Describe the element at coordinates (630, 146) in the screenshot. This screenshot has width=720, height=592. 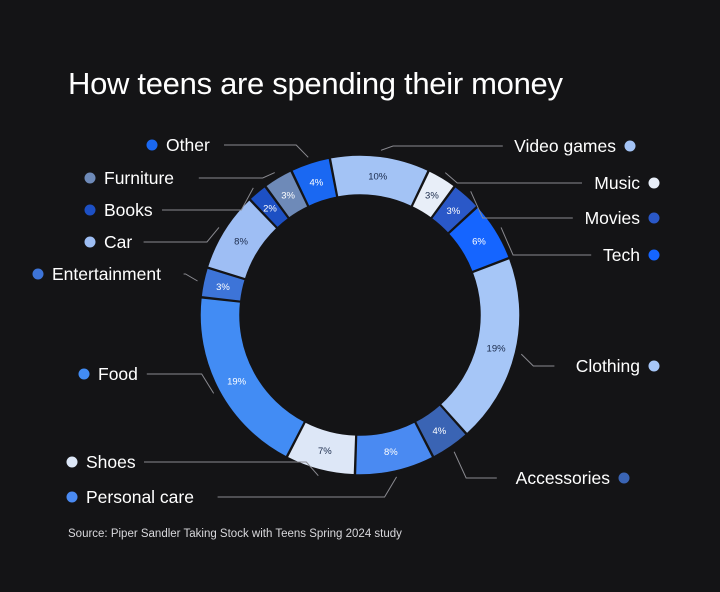
I see `legend-dot-video-games` at that location.